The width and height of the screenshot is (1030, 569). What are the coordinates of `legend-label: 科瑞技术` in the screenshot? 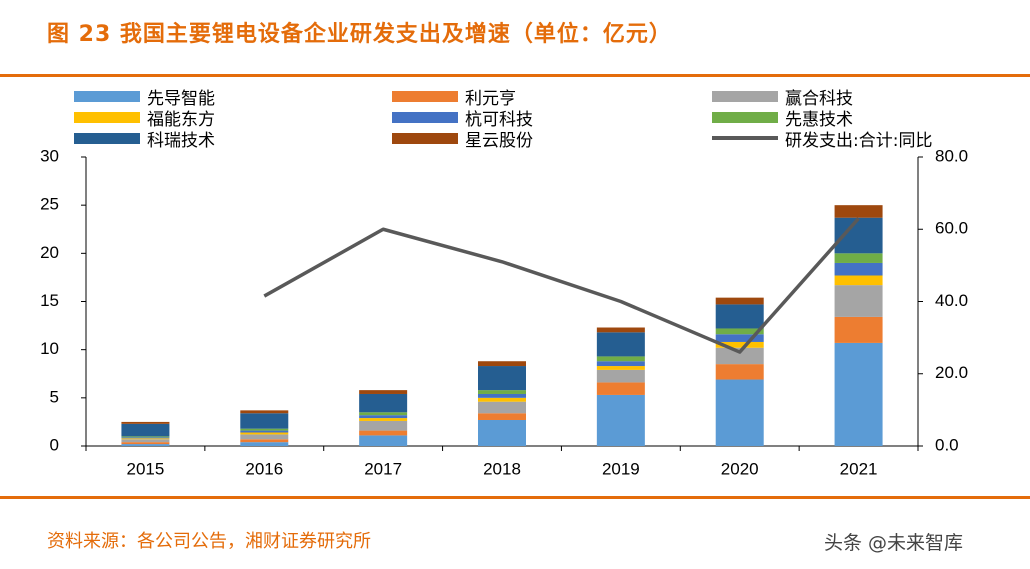 It's located at (181, 140).